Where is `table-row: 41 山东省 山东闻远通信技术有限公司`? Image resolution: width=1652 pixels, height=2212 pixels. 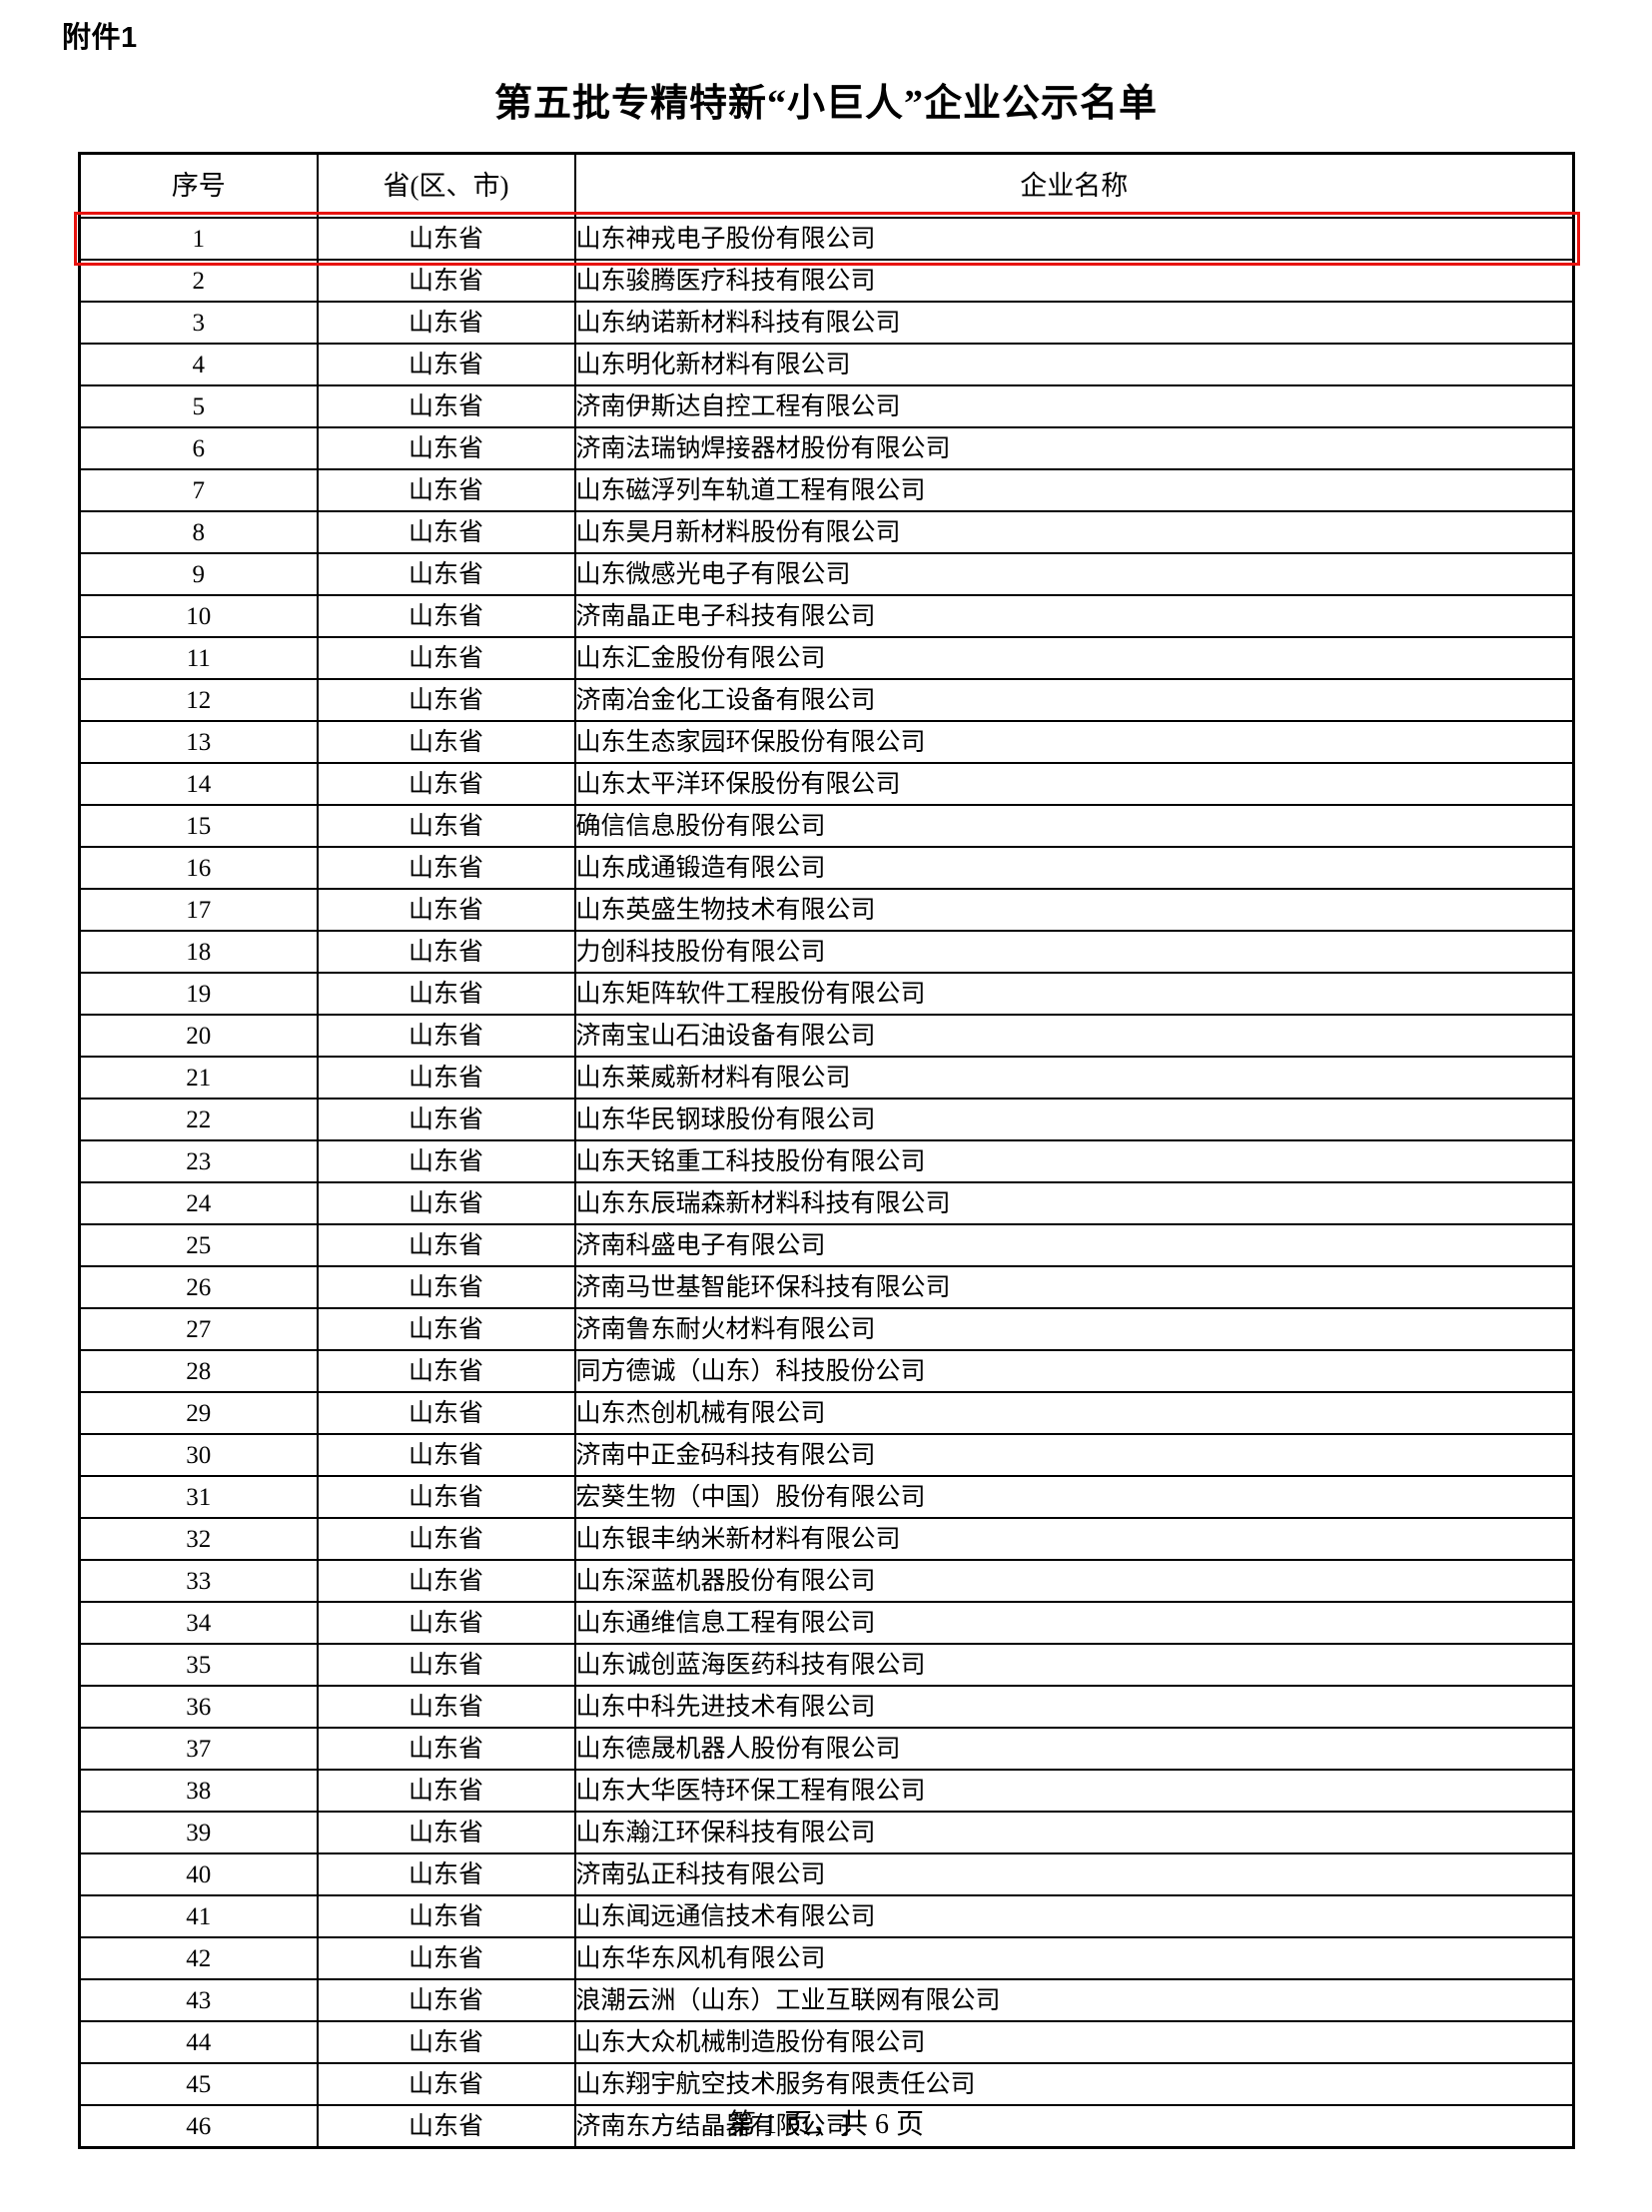
table-row: 41 山东省 山东闻远通信技术有限公司 is located at coordinates (826, 1916).